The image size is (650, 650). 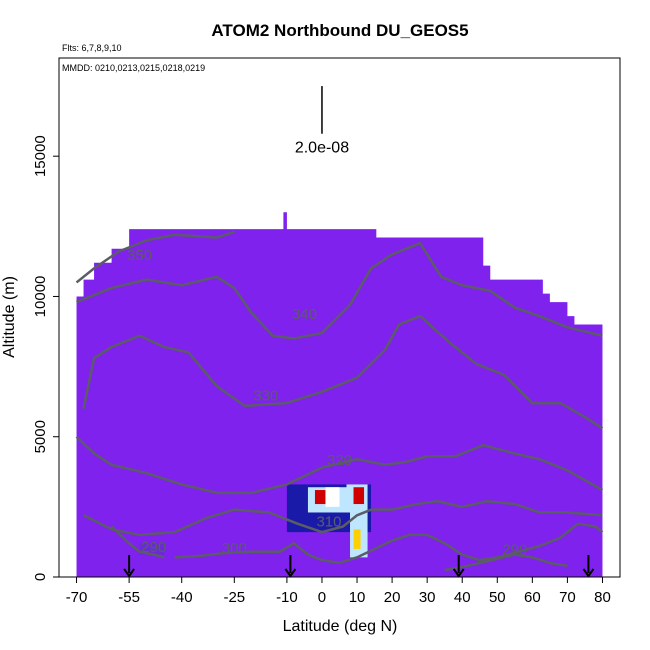 What do you see at coordinates (322, 148) in the screenshot?
I see `scale-bar-label: 2.0e-08` at bounding box center [322, 148].